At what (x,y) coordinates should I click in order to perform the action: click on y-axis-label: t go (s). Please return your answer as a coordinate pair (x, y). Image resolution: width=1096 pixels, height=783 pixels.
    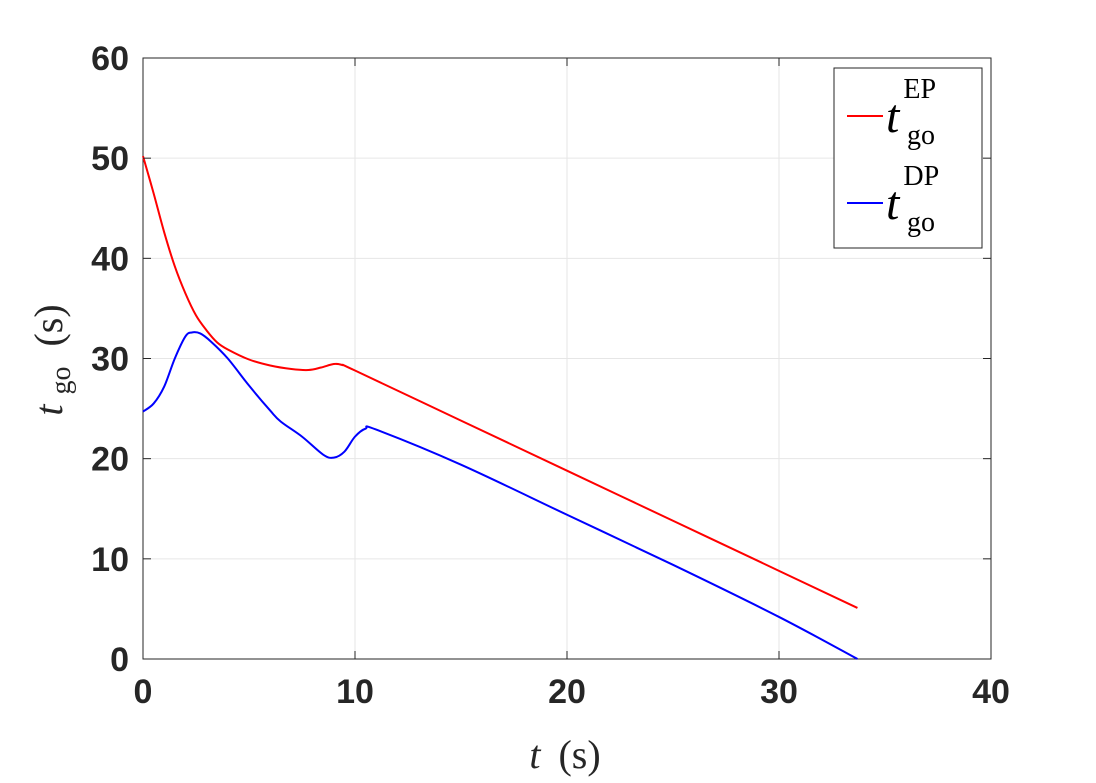
    Looking at the image, I should click on (52, 359).